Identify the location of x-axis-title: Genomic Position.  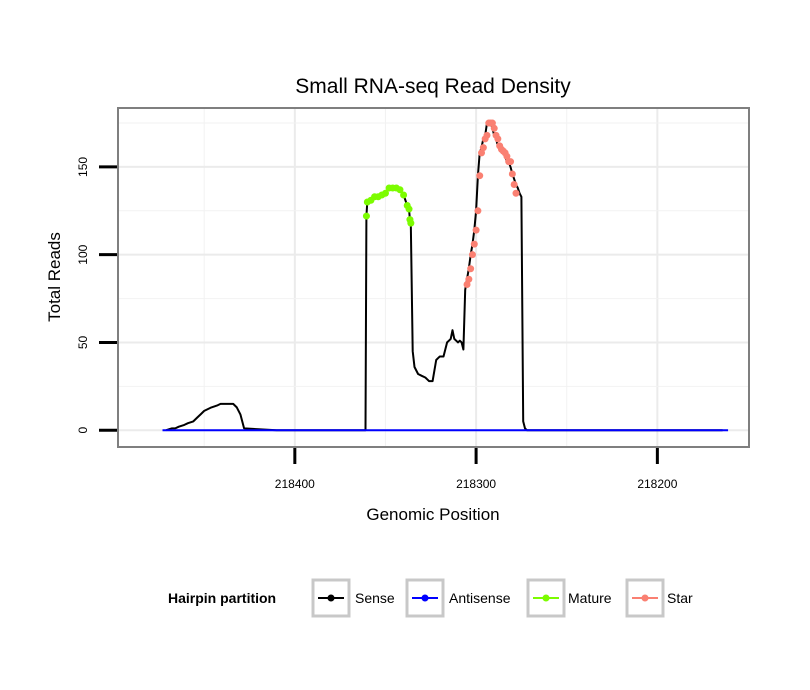
(432, 514).